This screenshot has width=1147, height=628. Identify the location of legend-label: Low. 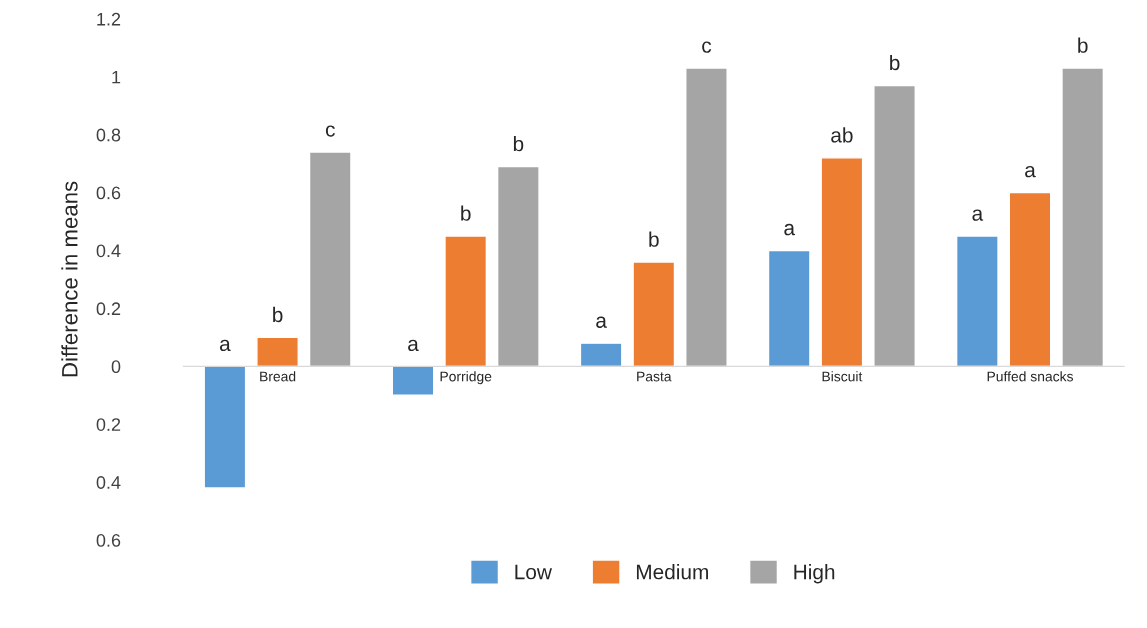
(533, 572).